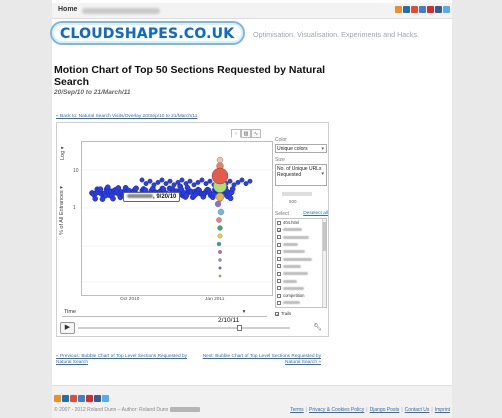 This screenshot has width=502, height=418. I want to click on footer-link: Terms, so click(297, 410).